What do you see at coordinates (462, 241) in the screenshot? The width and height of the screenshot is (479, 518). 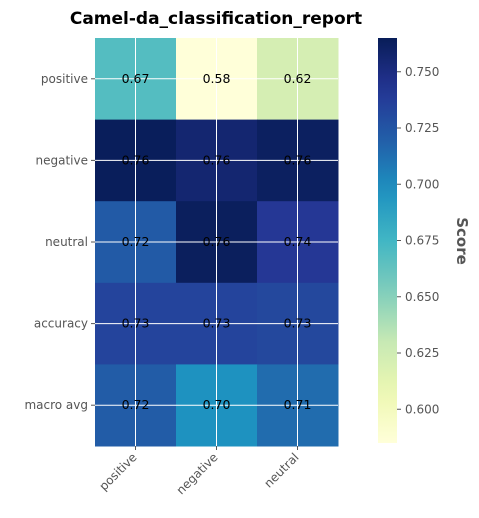 I see `colorbar-label: Score` at bounding box center [462, 241].